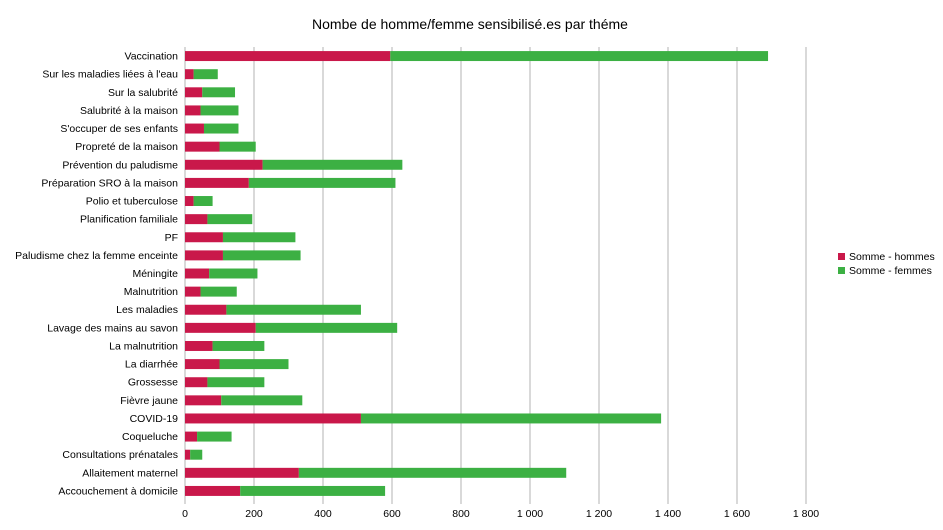 Image resolution: width=943 pixels, height=530 pixels. I want to click on category-label: La malnutrition, so click(143, 346).